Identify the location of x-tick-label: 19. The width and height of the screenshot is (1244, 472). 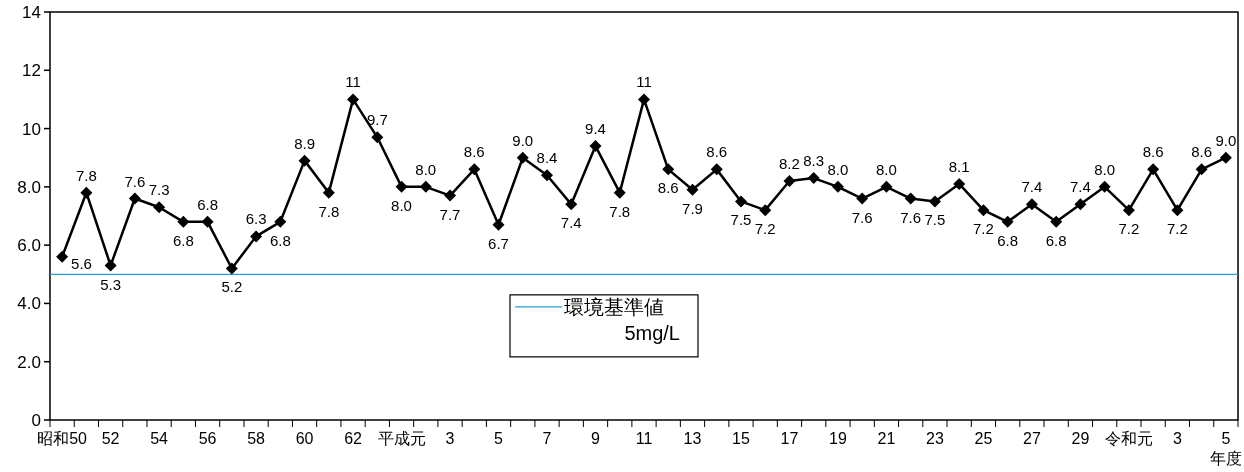
(838, 438).